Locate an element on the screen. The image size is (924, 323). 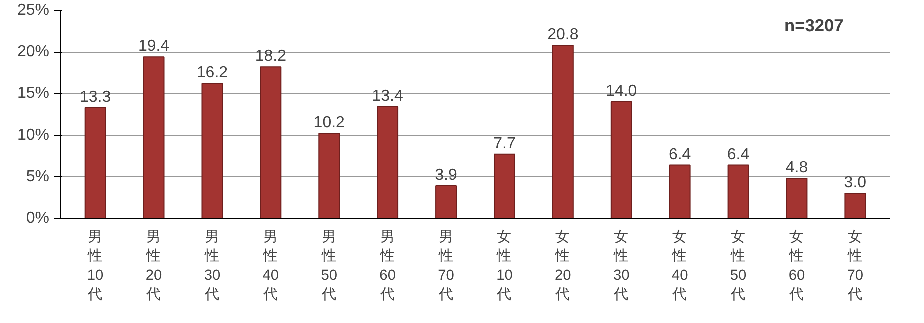
y-tick-label: 15% is located at coordinates (33, 93).